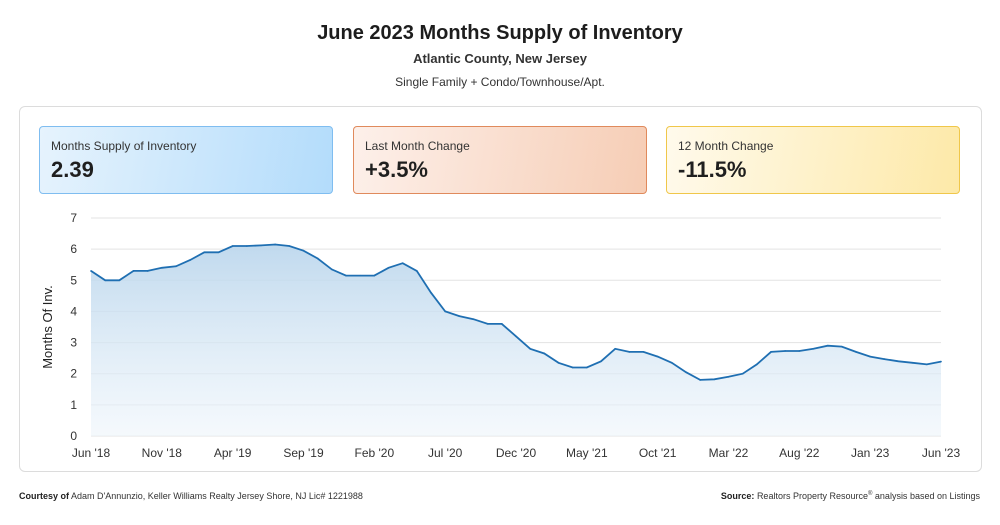 The width and height of the screenshot is (1000, 525). Describe the element at coordinates (417, 146) in the screenshot. I see `card-label: Last Month Change` at that location.